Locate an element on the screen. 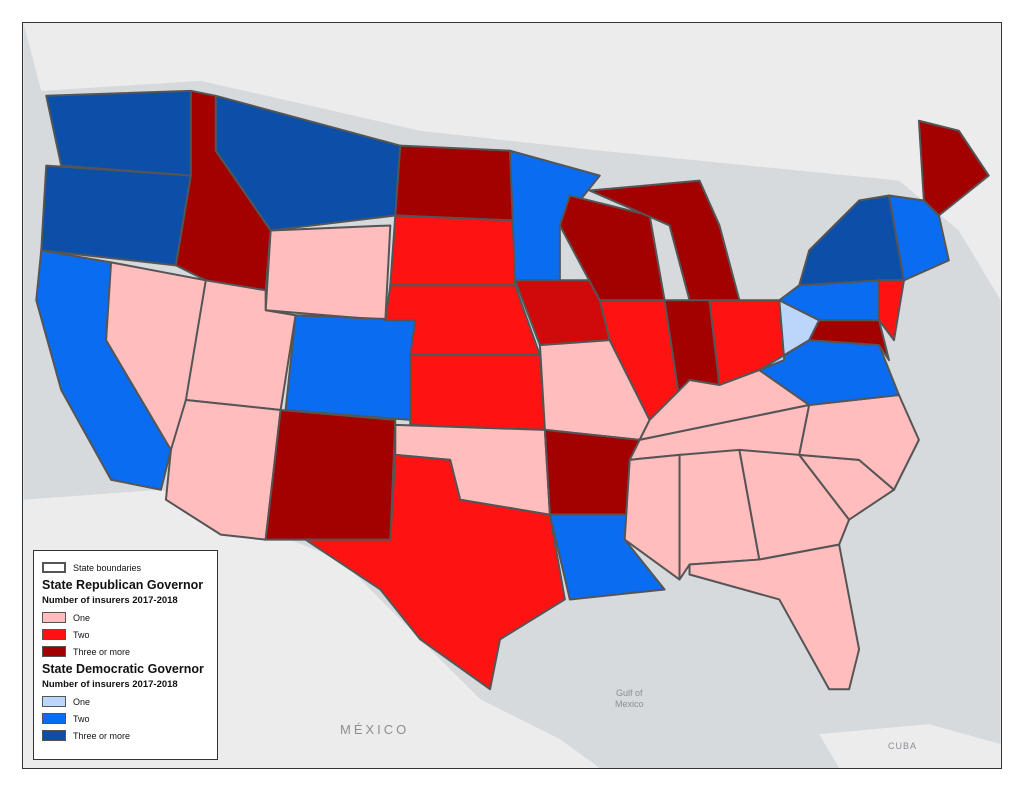  legend-dem-three: Three or more is located at coordinates (129, 735).